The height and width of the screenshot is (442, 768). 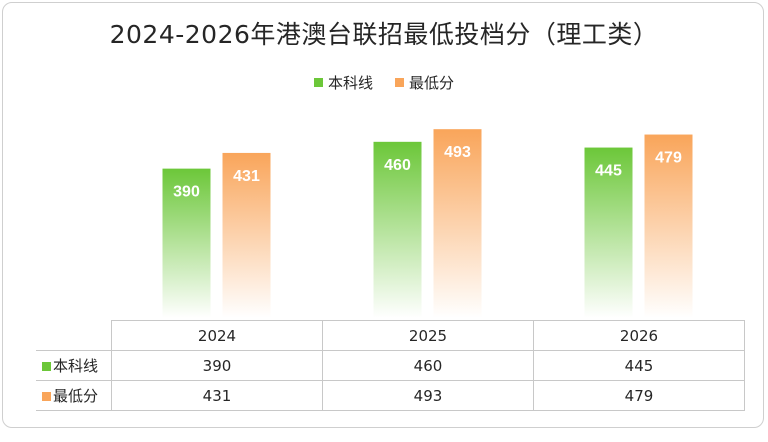 What do you see at coordinates (384, 82) in the screenshot?
I see `legend: 本科线 最低分` at bounding box center [384, 82].